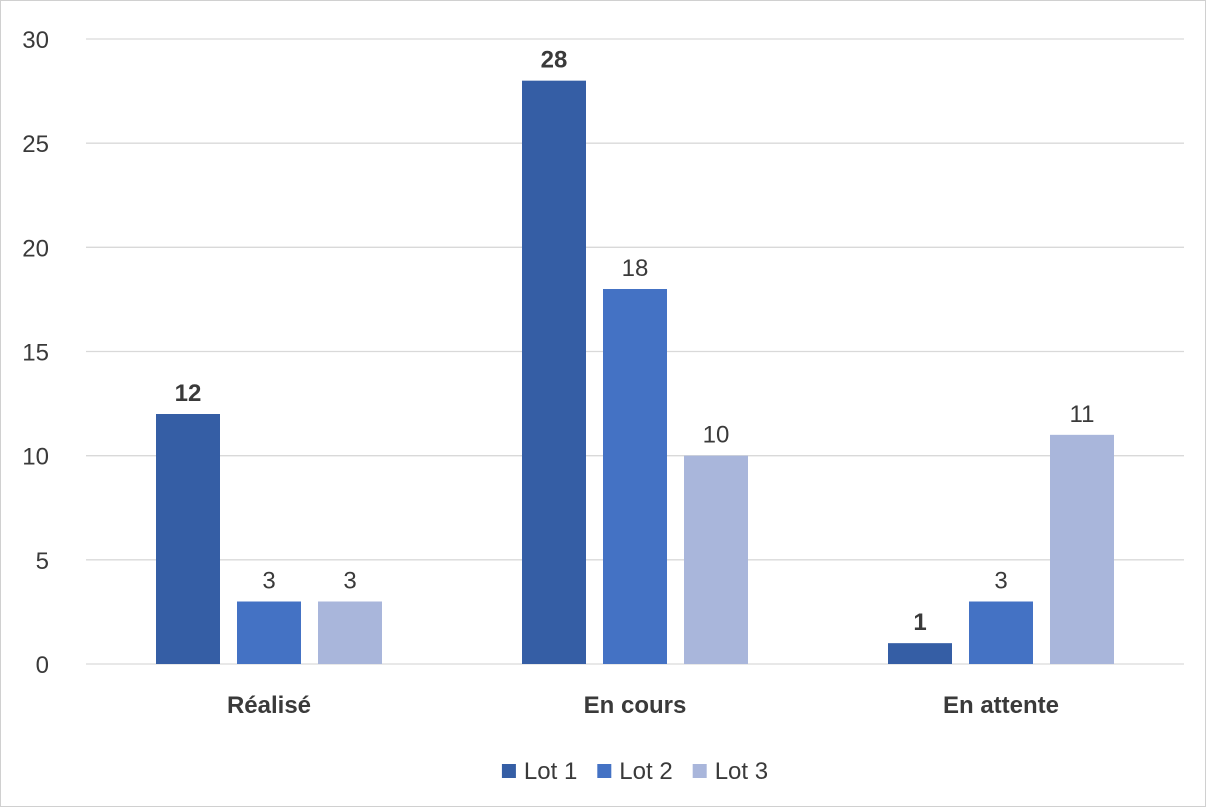 This screenshot has height=807, width=1206. What do you see at coordinates (716, 435) in the screenshot?
I see `data-label: 10` at bounding box center [716, 435].